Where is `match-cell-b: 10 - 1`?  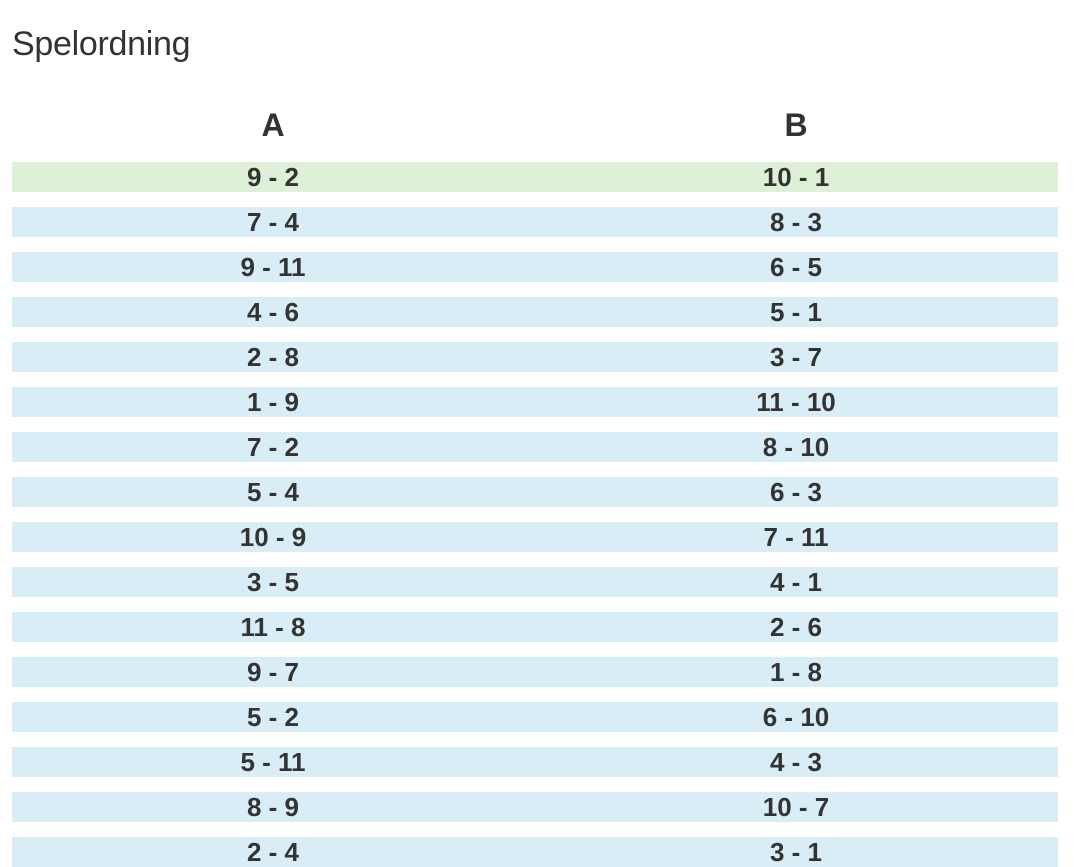
match-cell-b: 10 - 1 is located at coordinates (796, 177).